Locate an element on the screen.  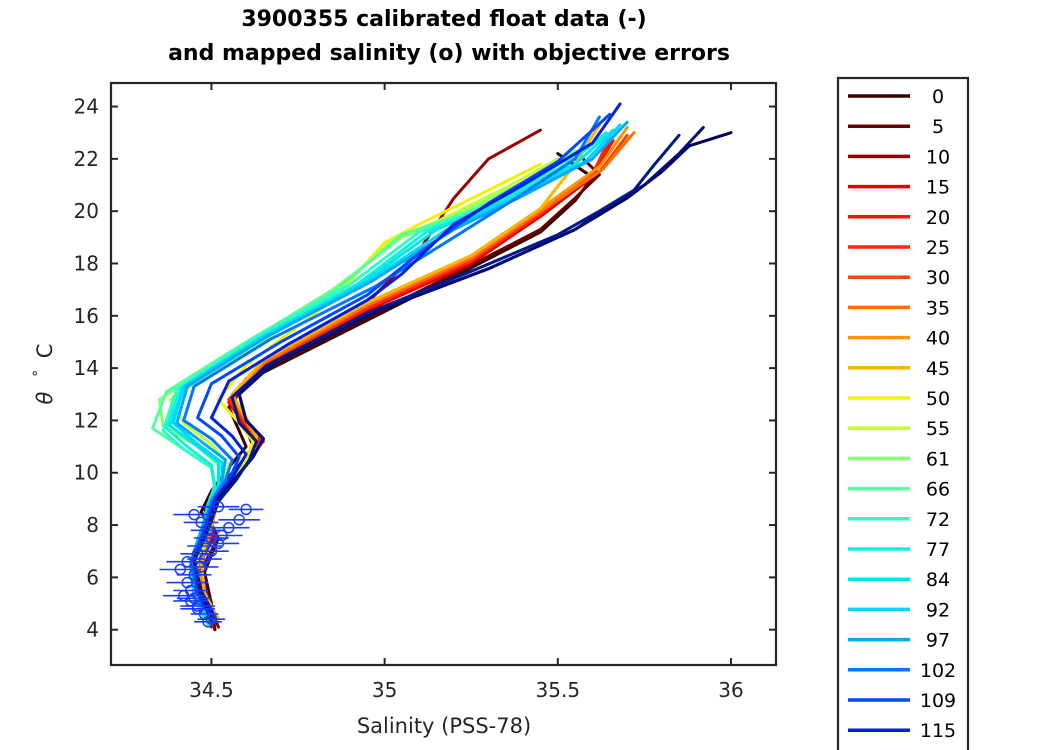
legend-item-30: 30 is located at coordinates (899, 278).